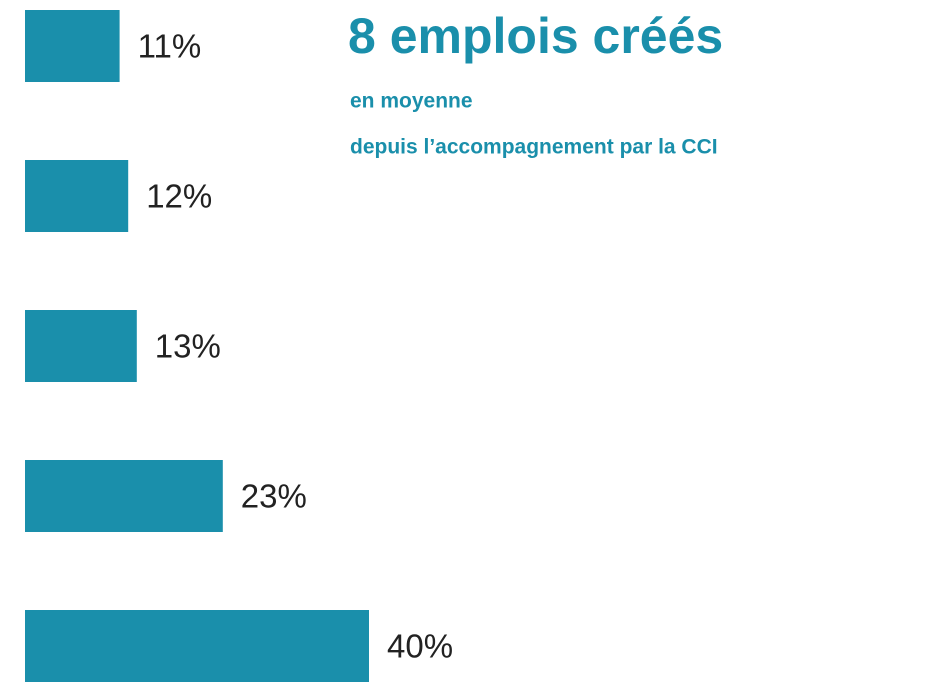  Describe the element at coordinates (535, 36) in the screenshot. I see `chart-title: 8 emplois créés` at that location.